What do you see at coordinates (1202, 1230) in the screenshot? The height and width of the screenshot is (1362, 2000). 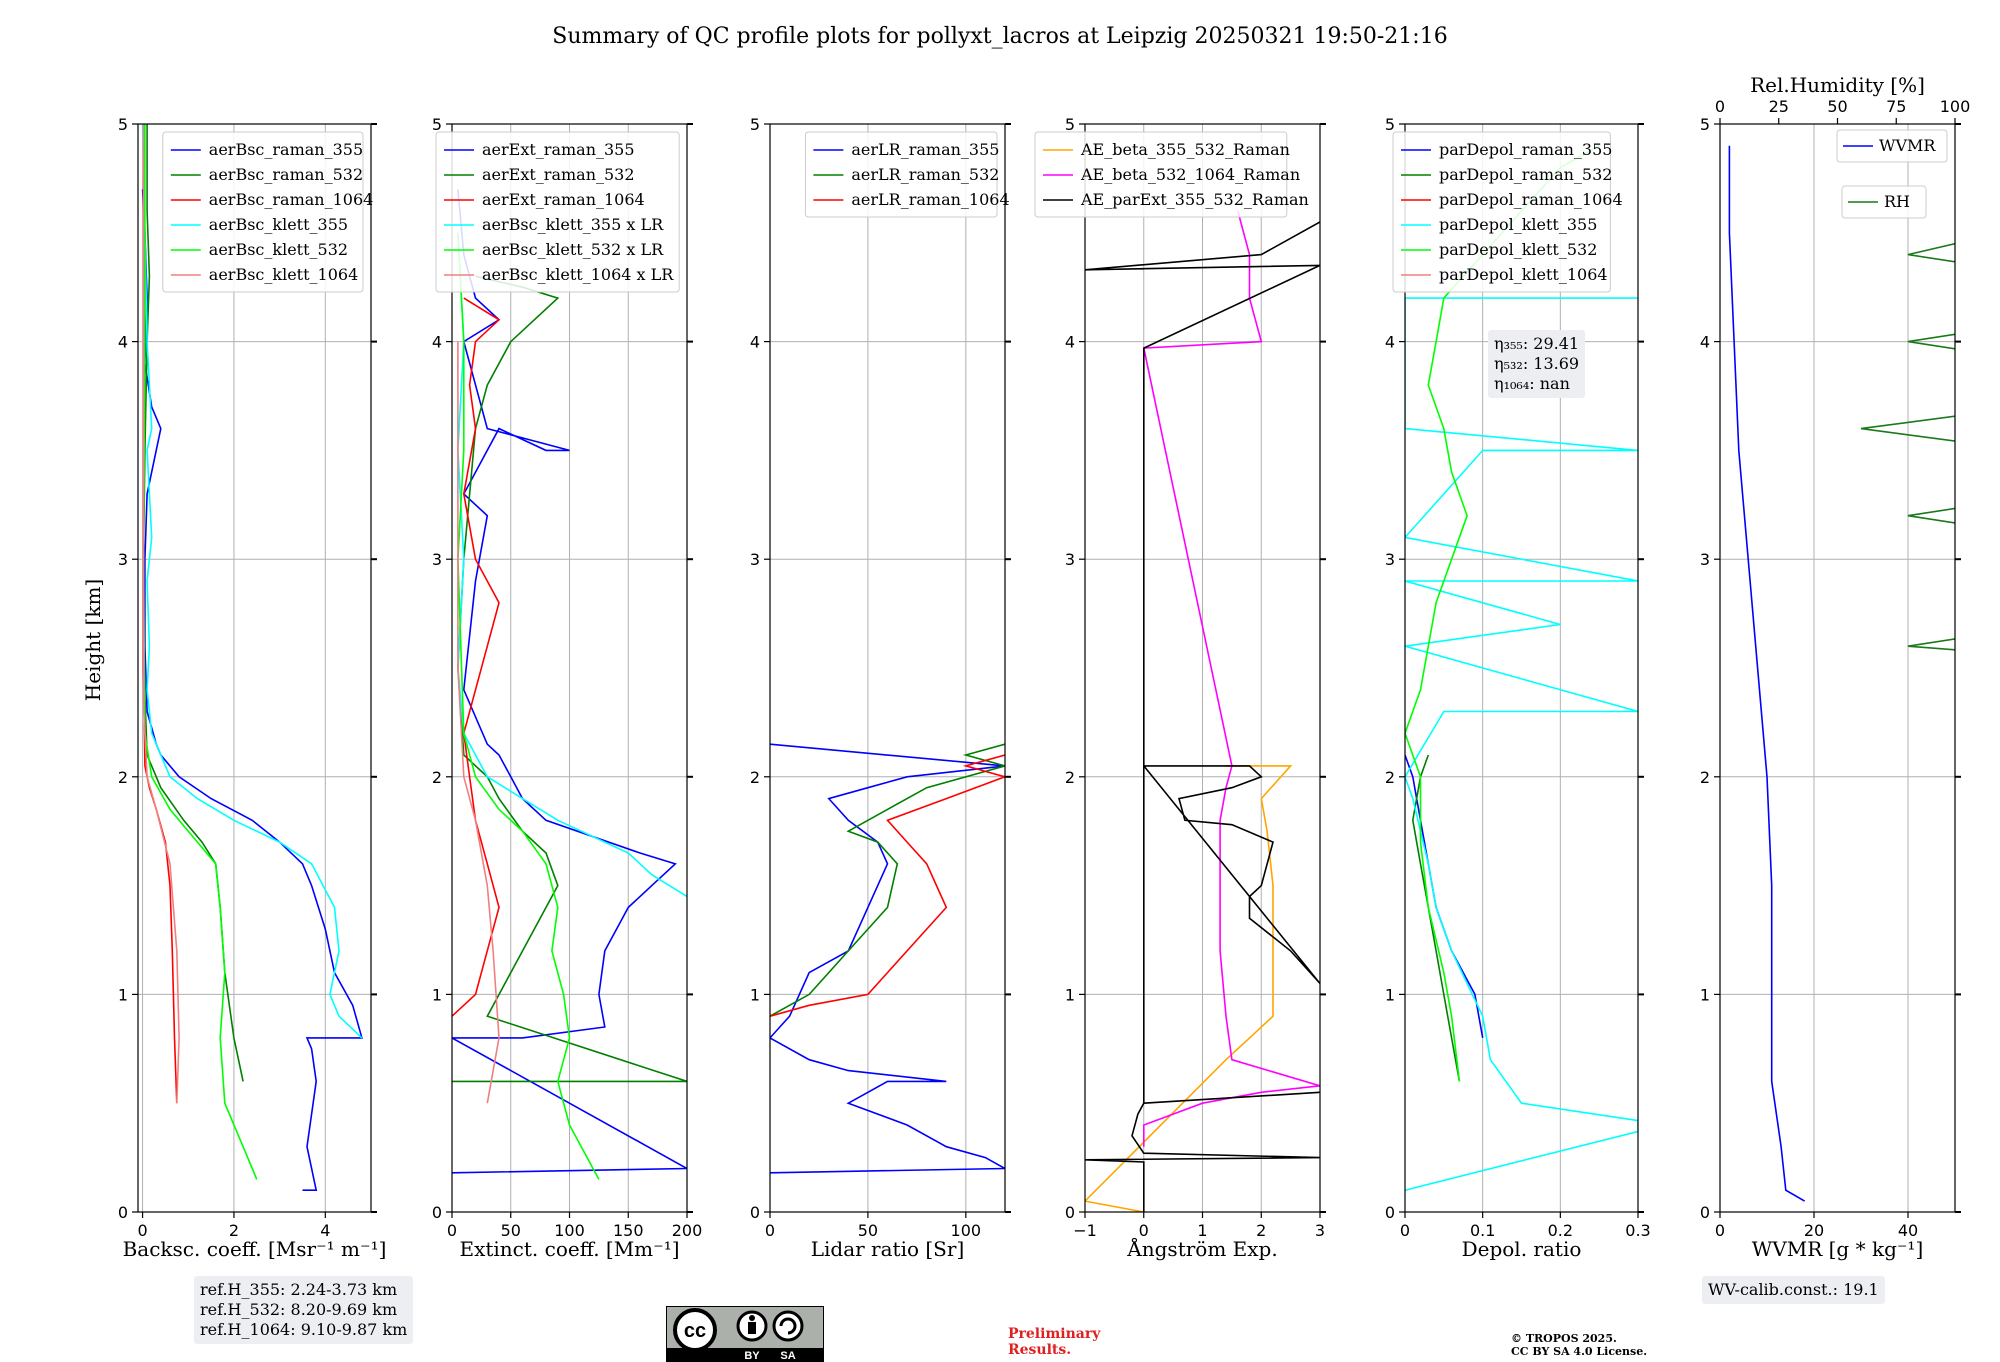 I see `x-tick-label: 1` at bounding box center [1202, 1230].